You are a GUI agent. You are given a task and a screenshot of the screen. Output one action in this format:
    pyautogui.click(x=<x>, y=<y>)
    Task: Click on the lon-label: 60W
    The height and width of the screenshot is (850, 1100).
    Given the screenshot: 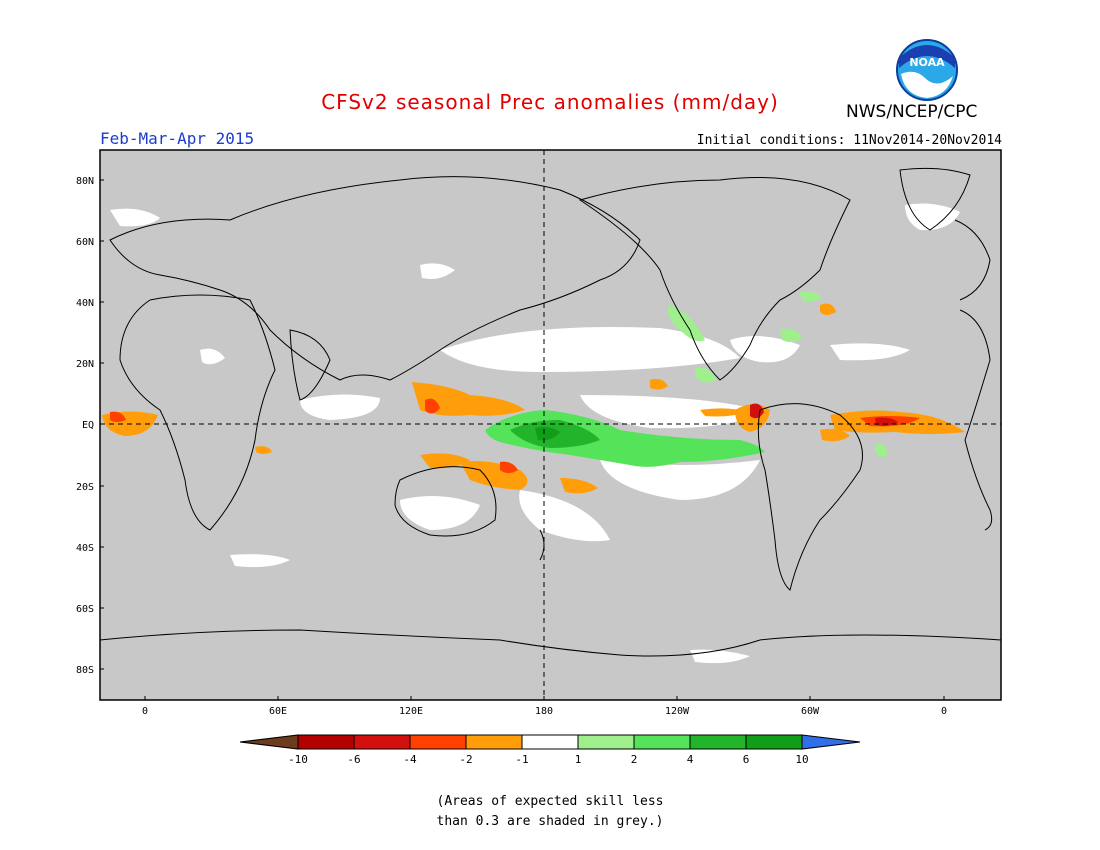 What is the action you would take?
    pyautogui.click(x=810, y=711)
    